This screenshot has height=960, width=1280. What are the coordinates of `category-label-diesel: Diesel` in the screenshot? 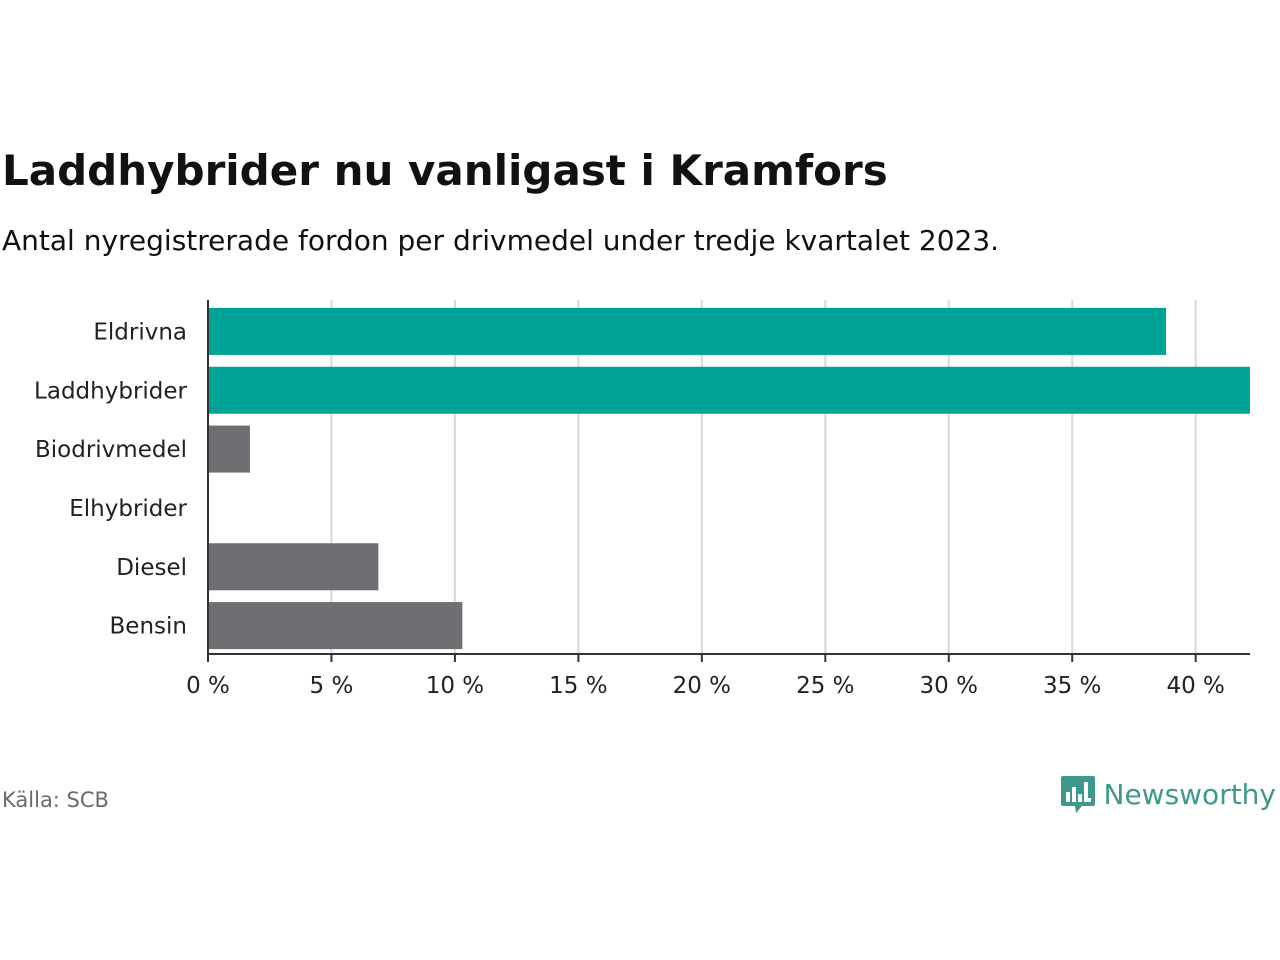 It's located at (151, 568).